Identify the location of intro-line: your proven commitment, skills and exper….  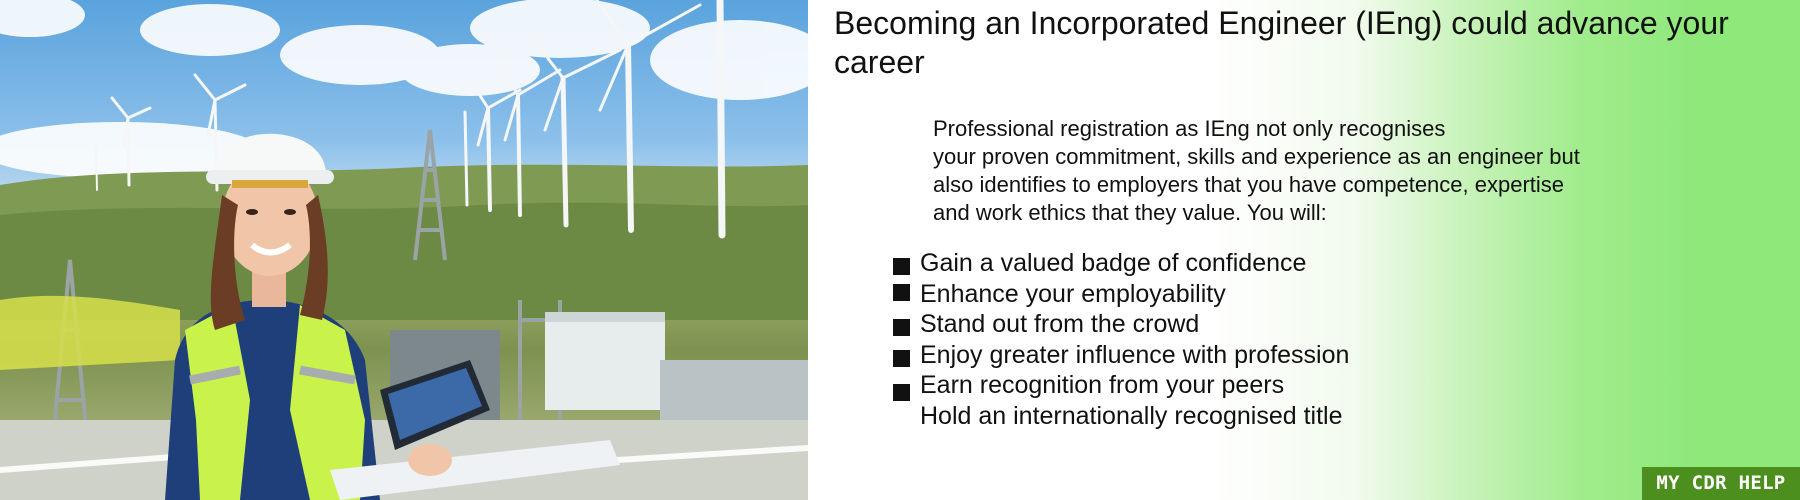
(1256, 156).